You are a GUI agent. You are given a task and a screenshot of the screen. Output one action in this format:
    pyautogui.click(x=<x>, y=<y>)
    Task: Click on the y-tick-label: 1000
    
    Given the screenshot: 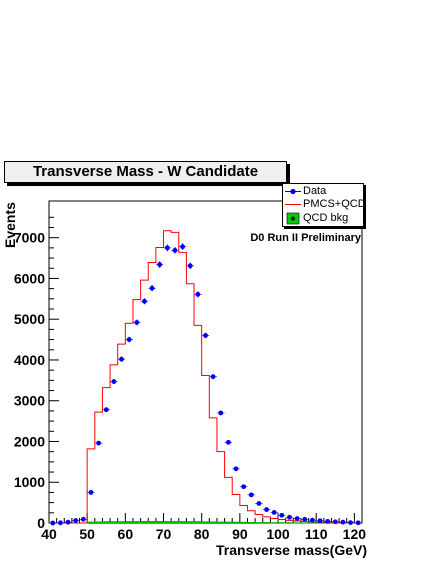 What is the action you would take?
    pyautogui.click(x=29, y=482)
    